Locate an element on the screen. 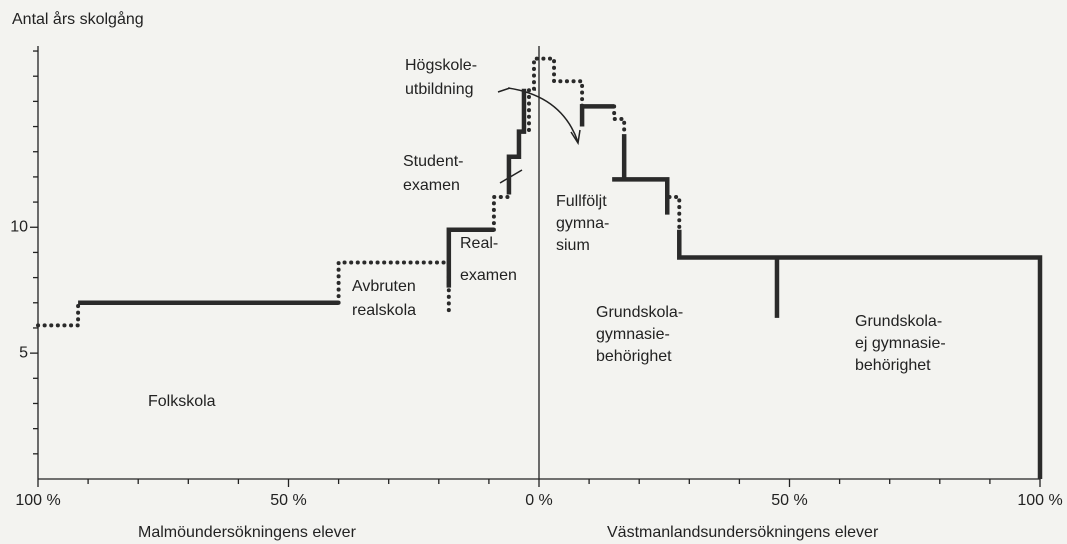 Image resolution: width=1067 pixels, height=544 pixels. annotation: sium is located at coordinates (573, 245).